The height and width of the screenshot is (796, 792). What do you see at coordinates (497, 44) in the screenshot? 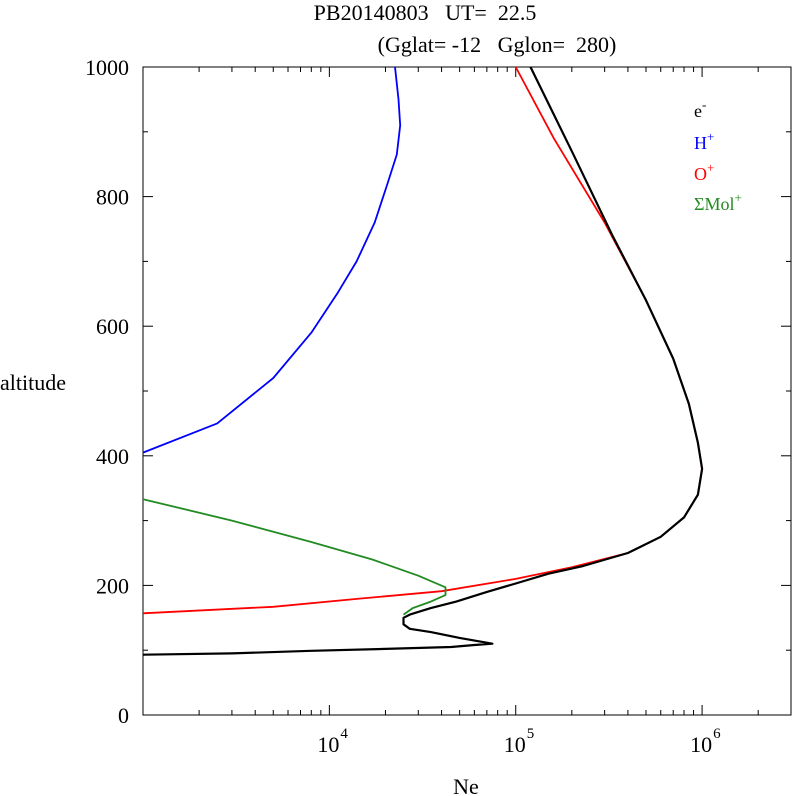
I see `chart-title-line2: (Gglat= -12 Gglon= 280)` at bounding box center [497, 44].